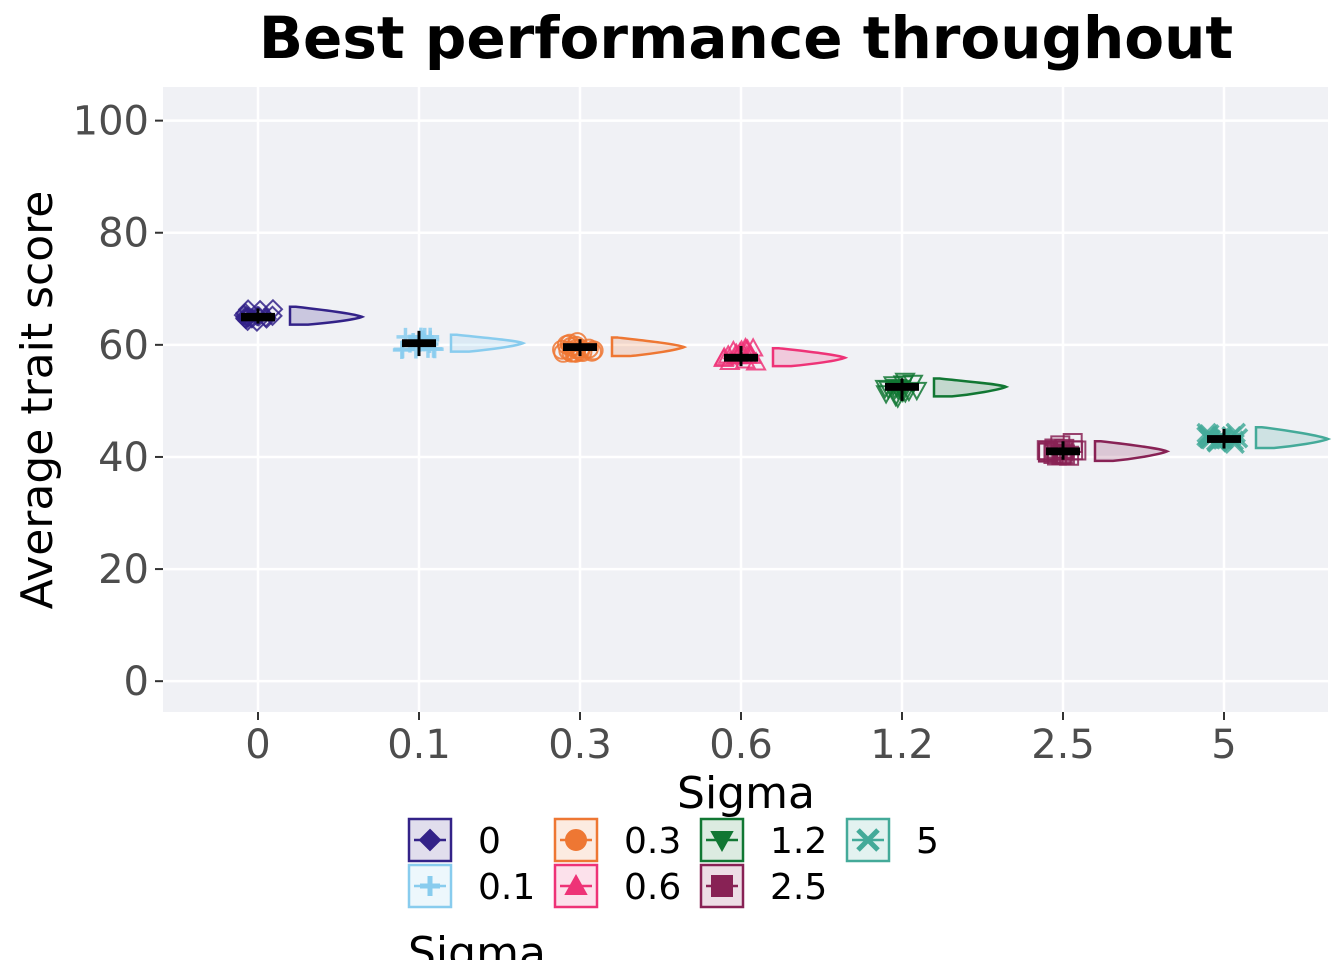  I want to click on series-2.5, so click(1103, 449).